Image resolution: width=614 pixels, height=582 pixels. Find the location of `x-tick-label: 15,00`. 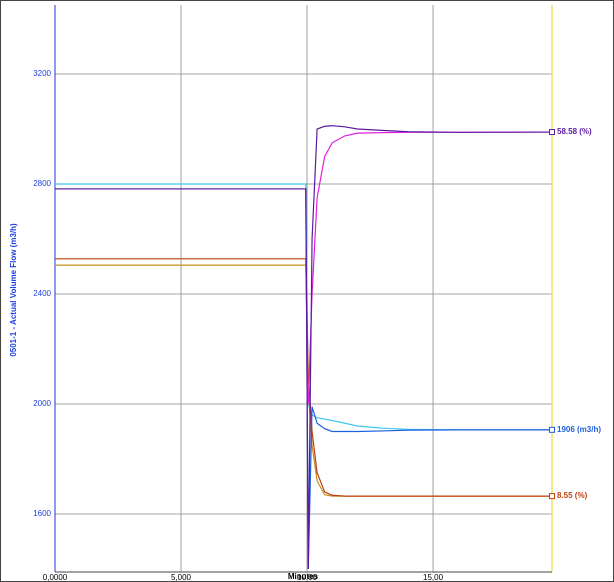

x-tick-label: 15,00 is located at coordinates (433, 577).